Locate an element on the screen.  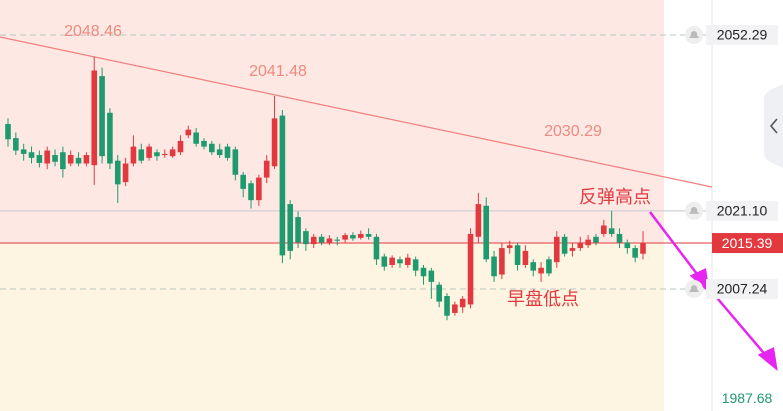
chevron is located at coordinates (773, 126).